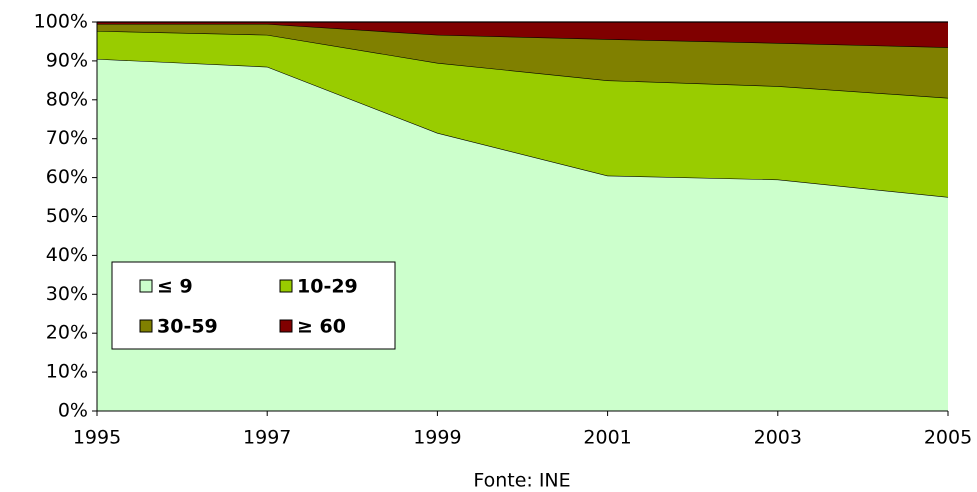 This screenshot has height=492, width=977. I want to click on area, so click(522, 35).